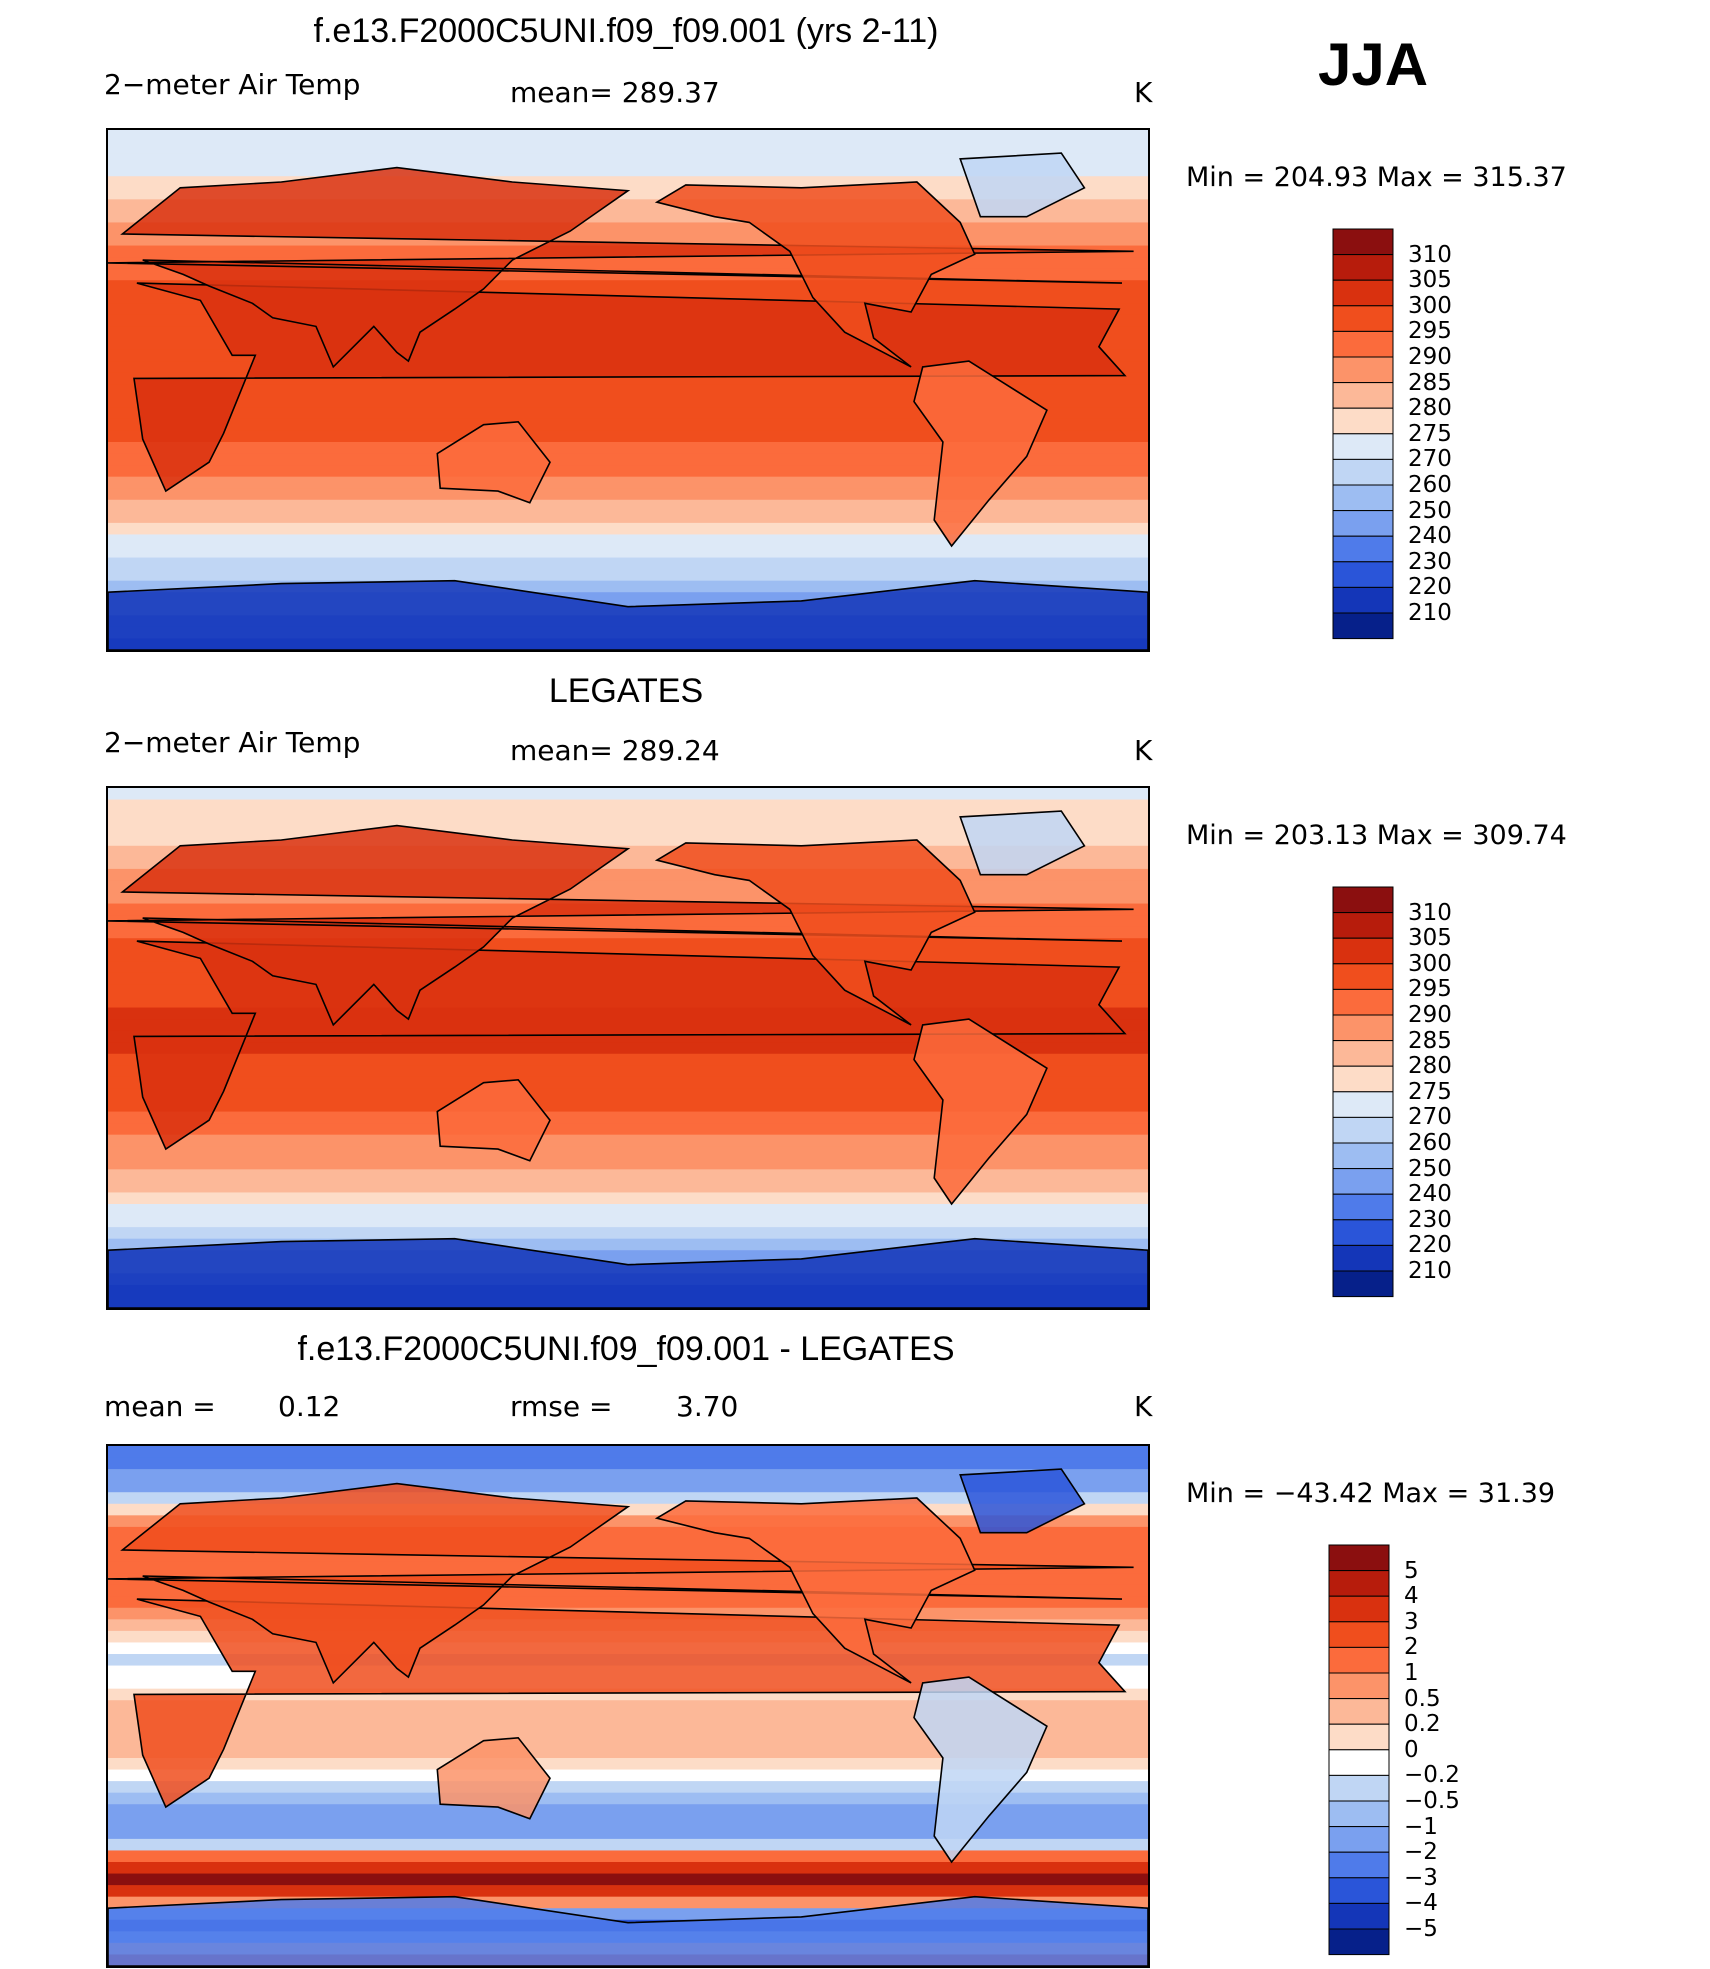 The image size is (1710, 1969). Describe the element at coordinates (1411, 1647) in the screenshot. I see `colorbar-tick-label: 2` at that location.